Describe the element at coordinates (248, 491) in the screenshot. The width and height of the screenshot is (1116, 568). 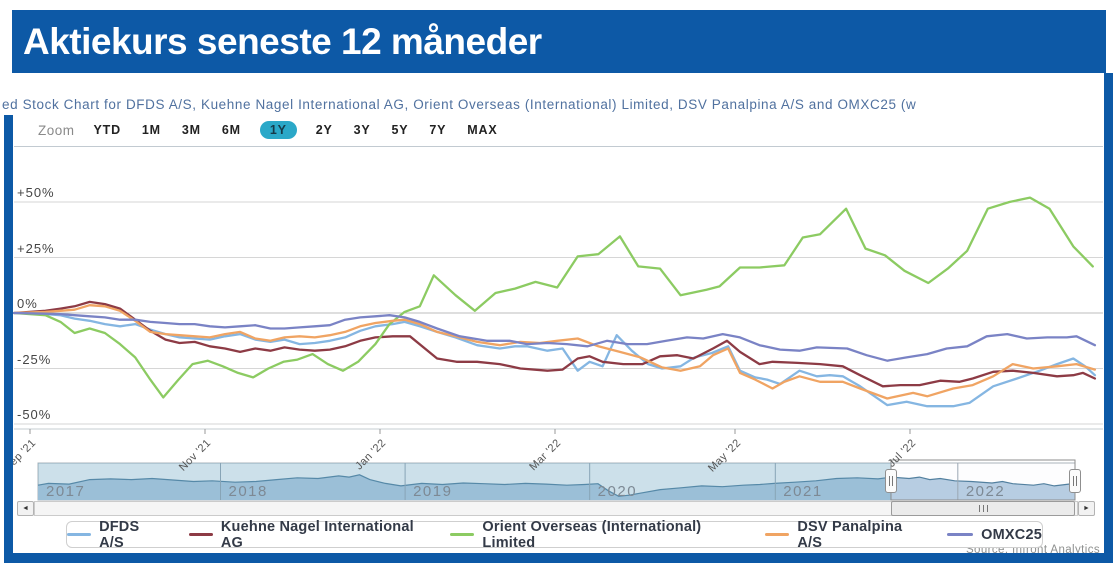
I see `navigator-year-label: 2018` at that location.